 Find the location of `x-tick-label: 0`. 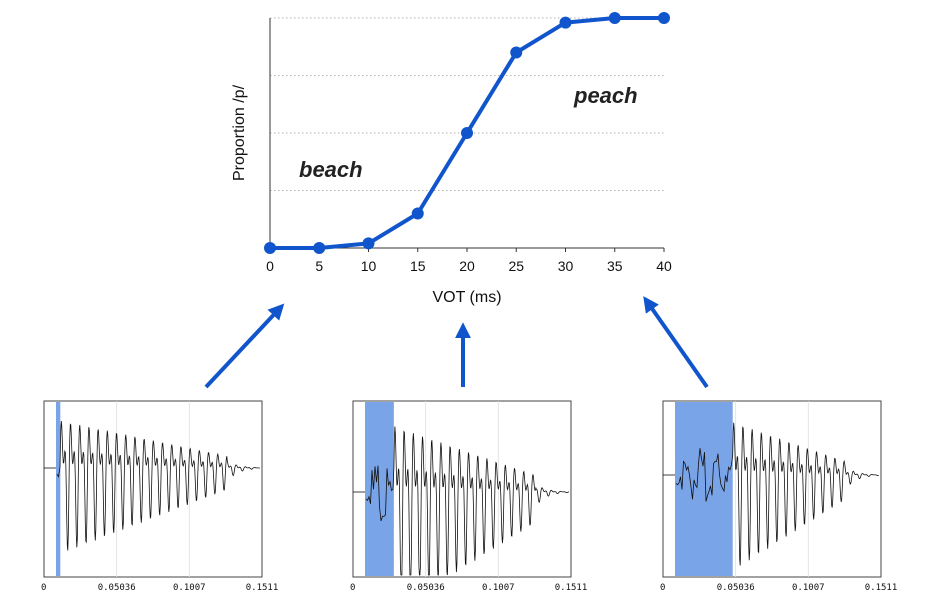

x-tick-label: 0 is located at coordinates (270, 266).